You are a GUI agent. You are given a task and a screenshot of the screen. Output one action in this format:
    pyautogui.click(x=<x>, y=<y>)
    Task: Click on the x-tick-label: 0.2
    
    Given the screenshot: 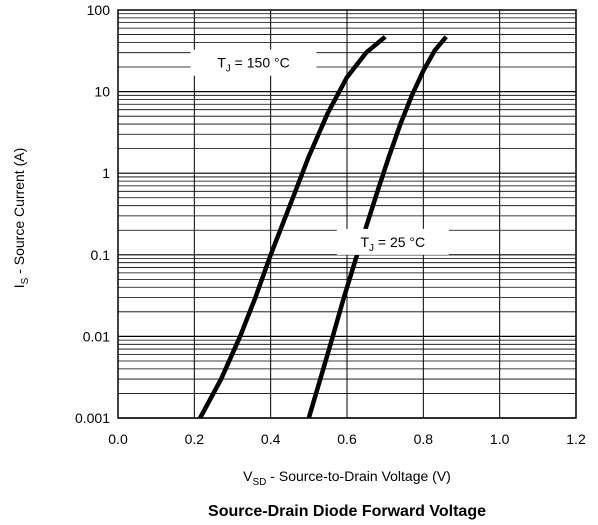 What is the action you would take?
    pyautogui.click(x=195, y=439)
    